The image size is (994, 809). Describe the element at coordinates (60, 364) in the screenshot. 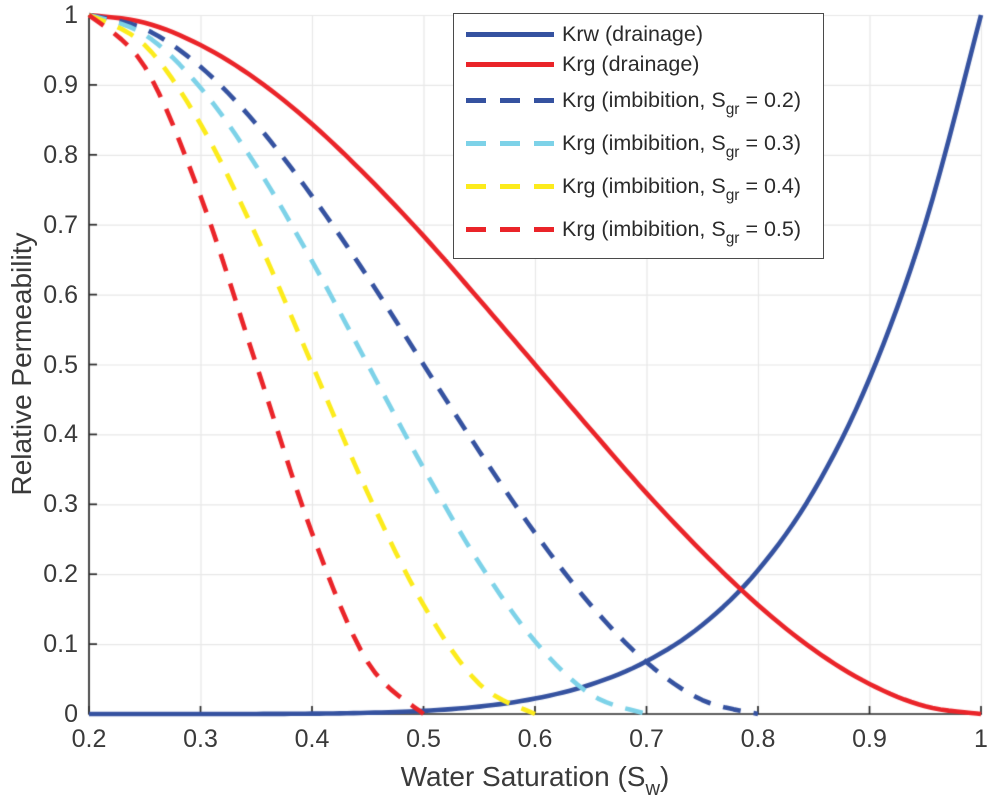

I see `y-tick-label: 0.5` at that location.